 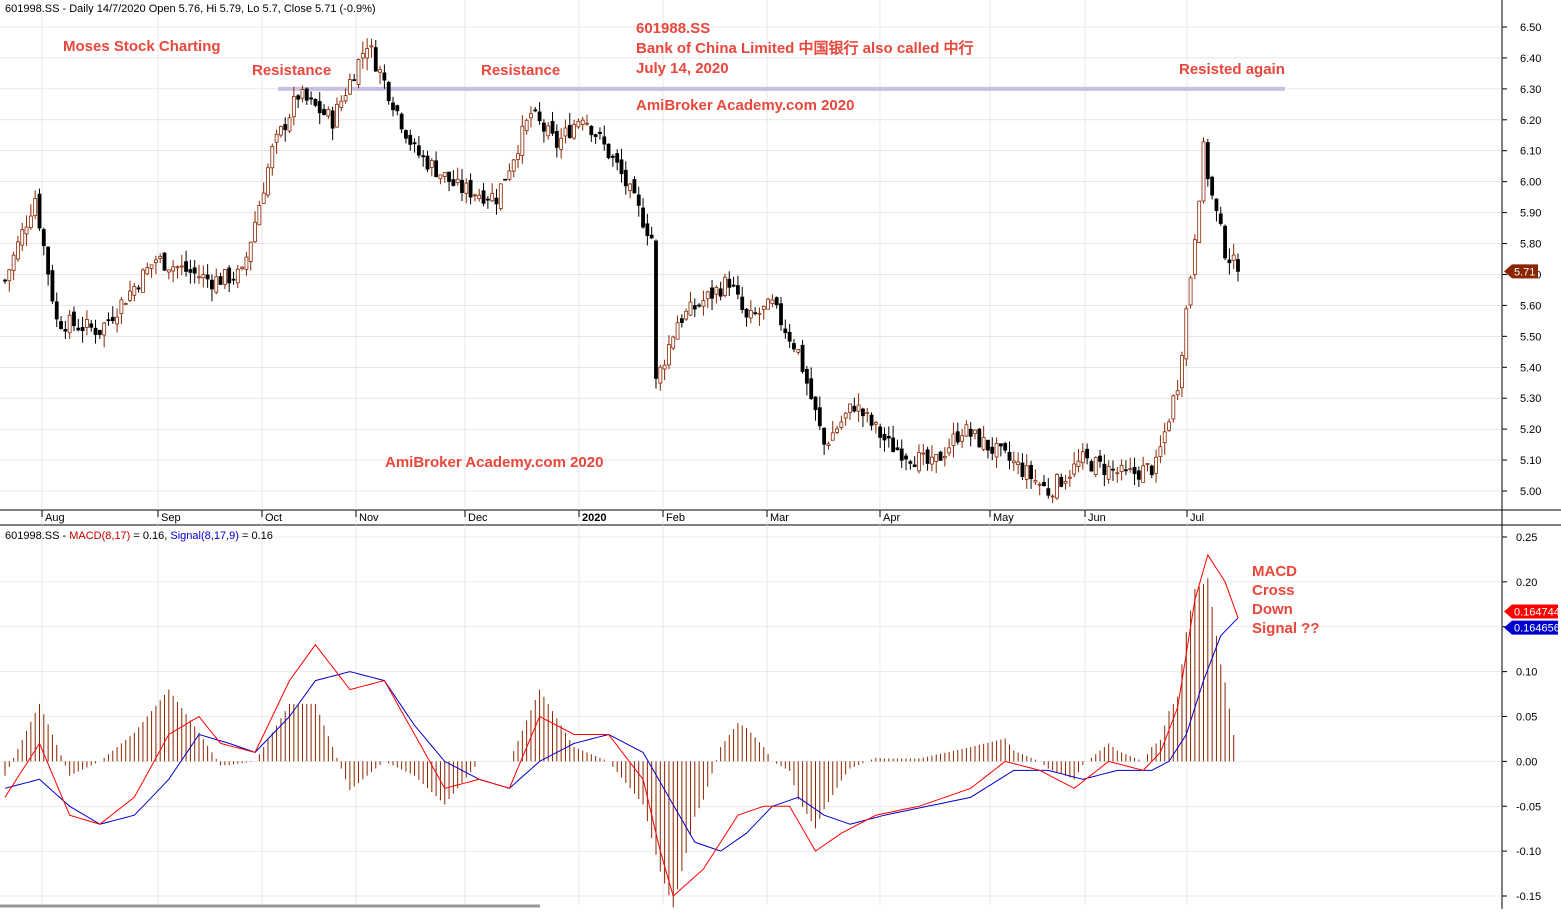 What do you see at coordinates (1530, 430) in the screenshot?
I see `price-tick-label: 5.20` at bounding box center [1530, 430].